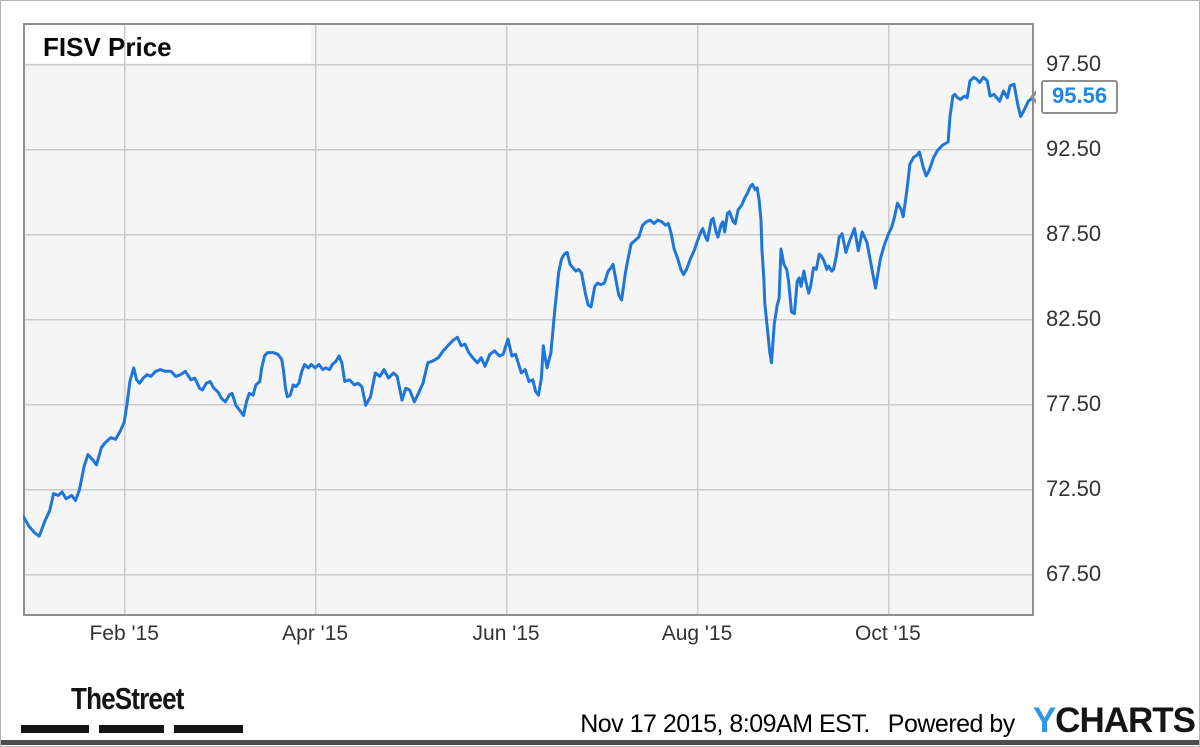  I want to click on x-tick-label: Jun '15, so click(506, 633).